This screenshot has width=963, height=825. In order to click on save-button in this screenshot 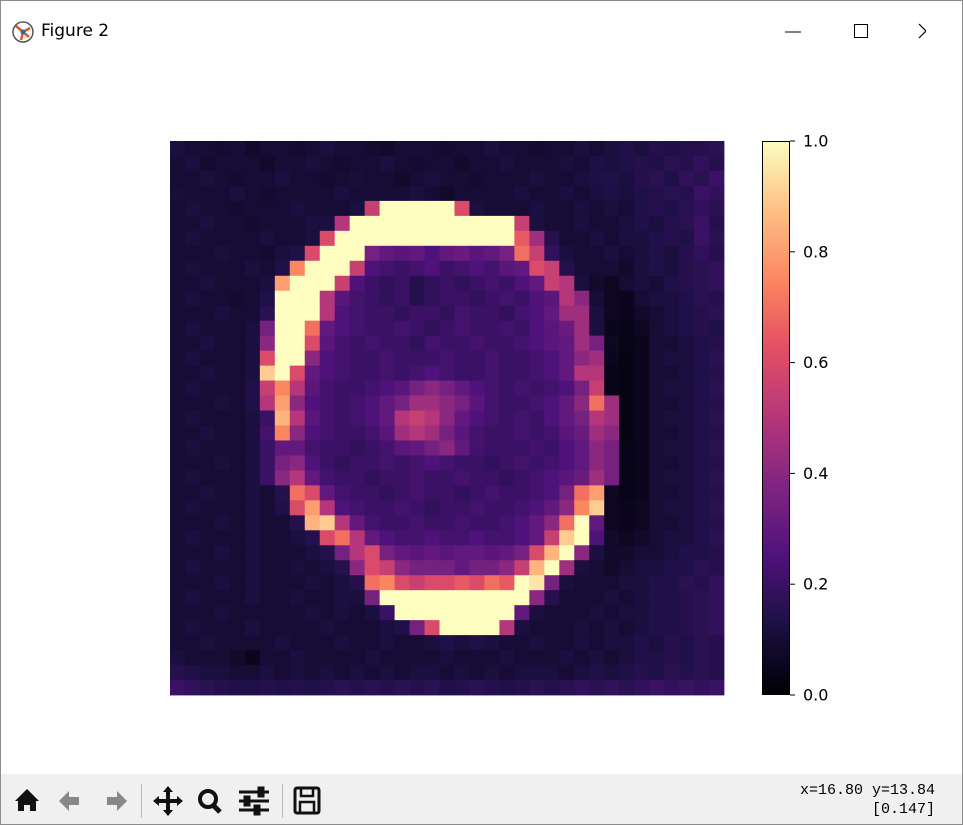, I will do `click(307, 800)`.